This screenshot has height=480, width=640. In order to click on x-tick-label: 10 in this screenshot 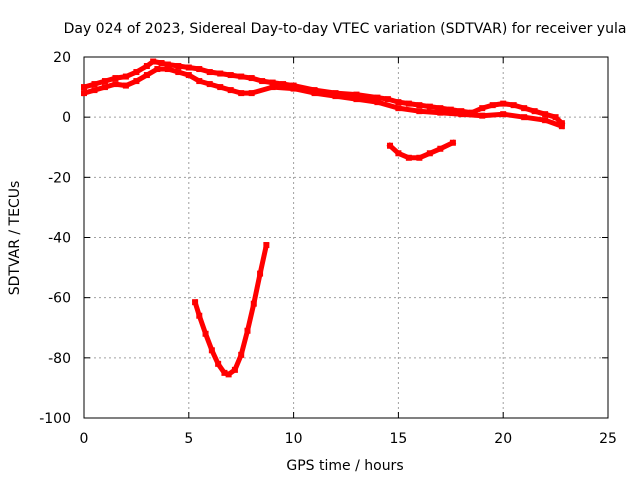, I will do `click(294, 439)`.